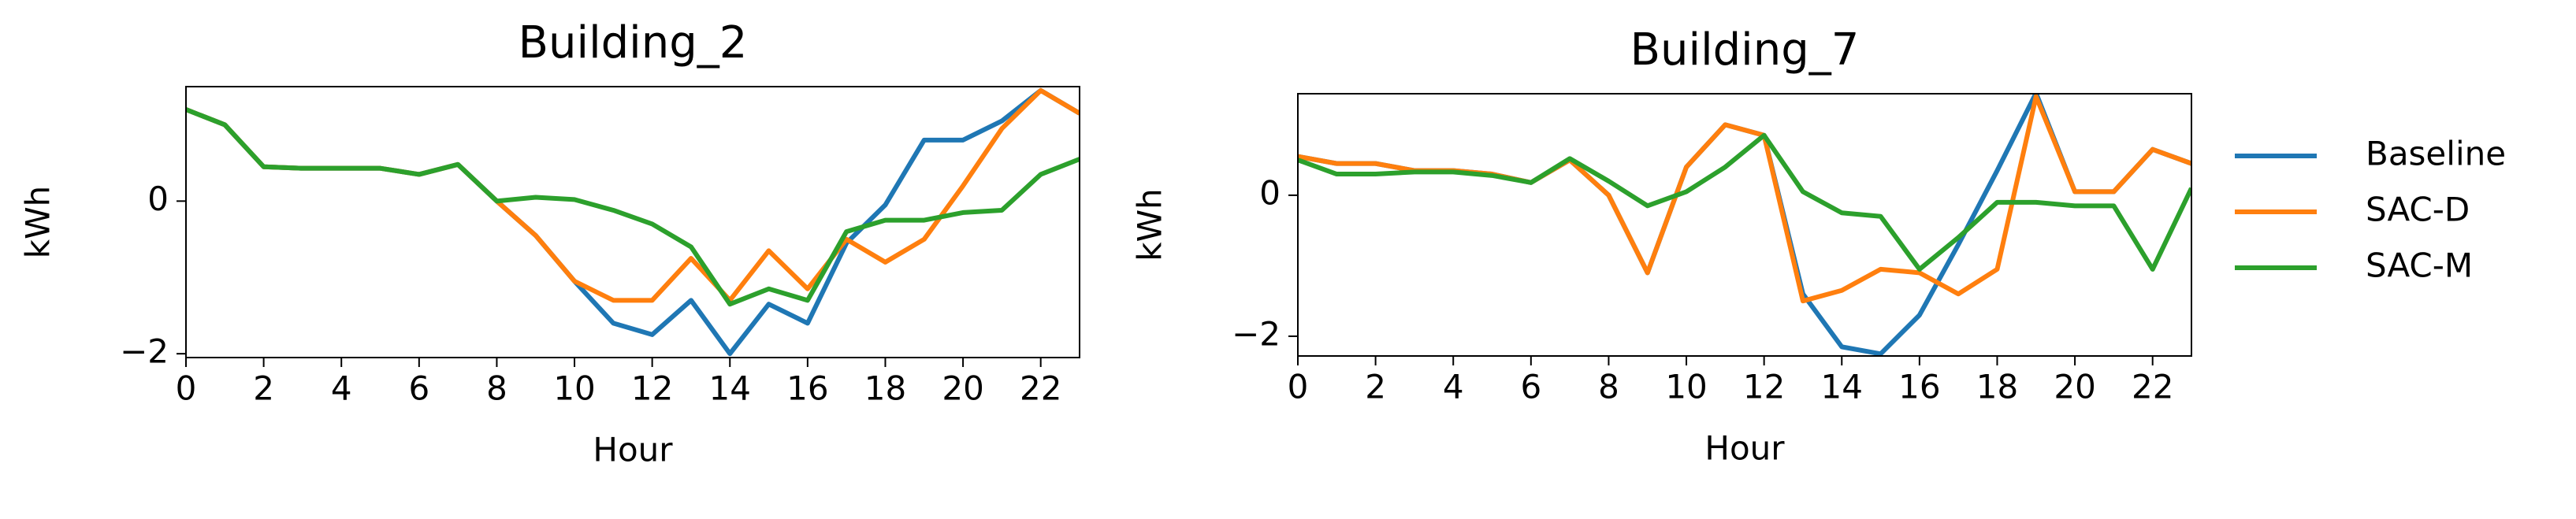 The height and width of the screenshot is (519, 2576). Describe the element at coordinates (2419, 266) in the screenshot. I see `legend-label: SAC-M` at that location.